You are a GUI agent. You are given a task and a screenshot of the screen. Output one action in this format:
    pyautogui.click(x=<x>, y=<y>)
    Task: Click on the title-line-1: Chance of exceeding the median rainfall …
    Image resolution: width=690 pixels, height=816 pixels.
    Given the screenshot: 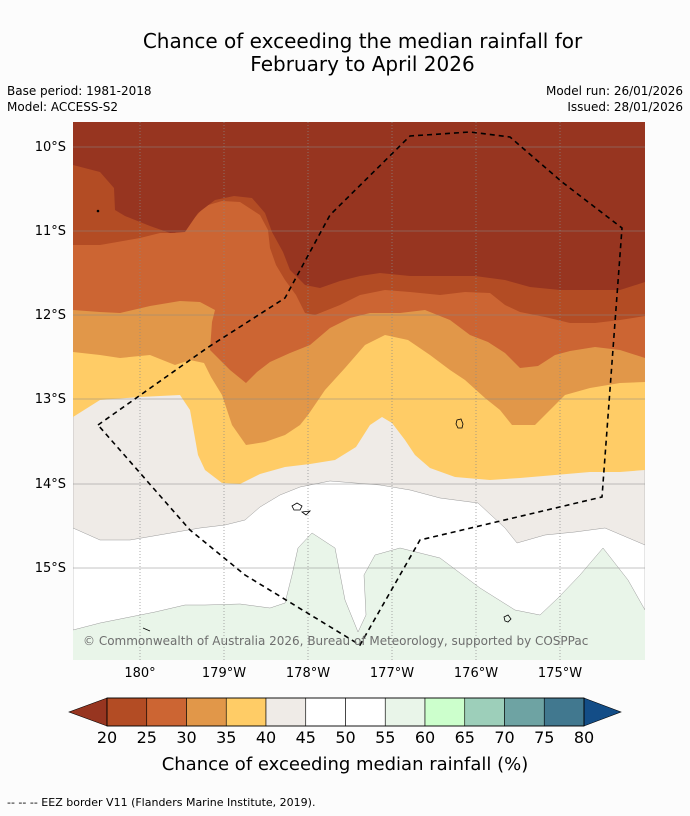 What is the action you would take?
    pyautogui.click(x=362, y=41)
    